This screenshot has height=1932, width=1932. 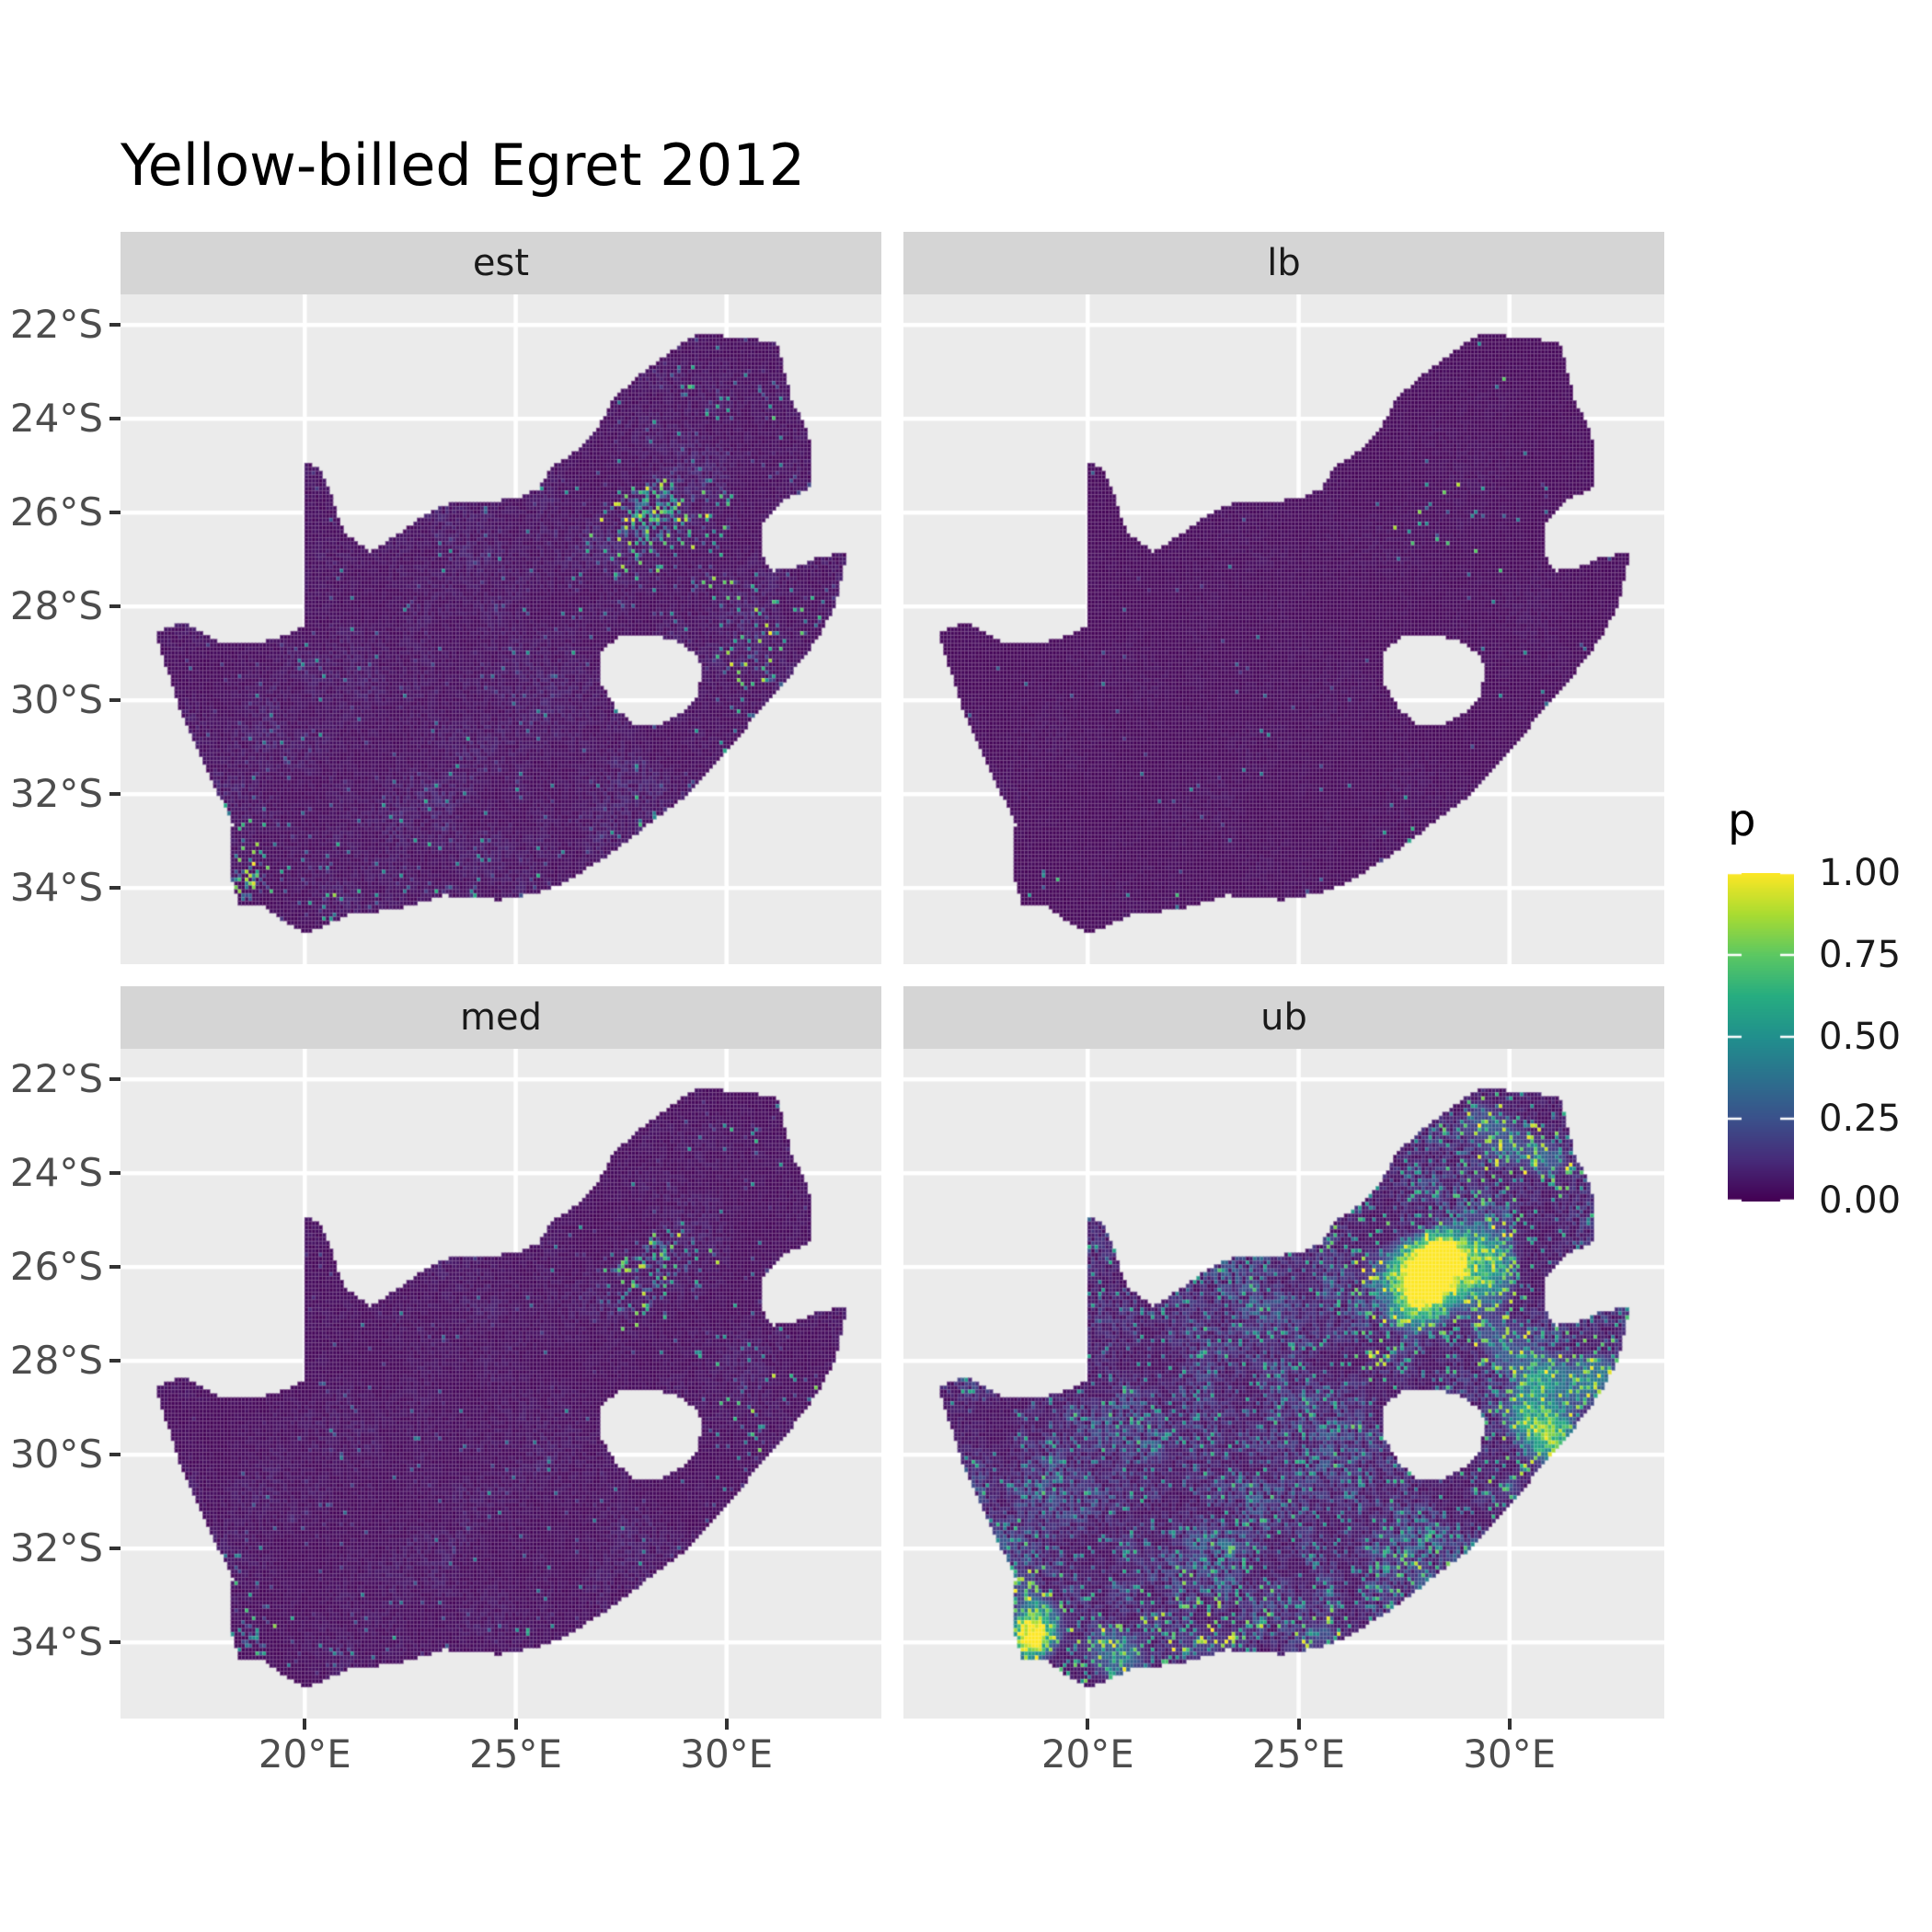 What do you see at coordinates (1860, 1119) in the screenshot?
I see `legend-tick-label: 0.25` at bounding box center [1860, 1119].